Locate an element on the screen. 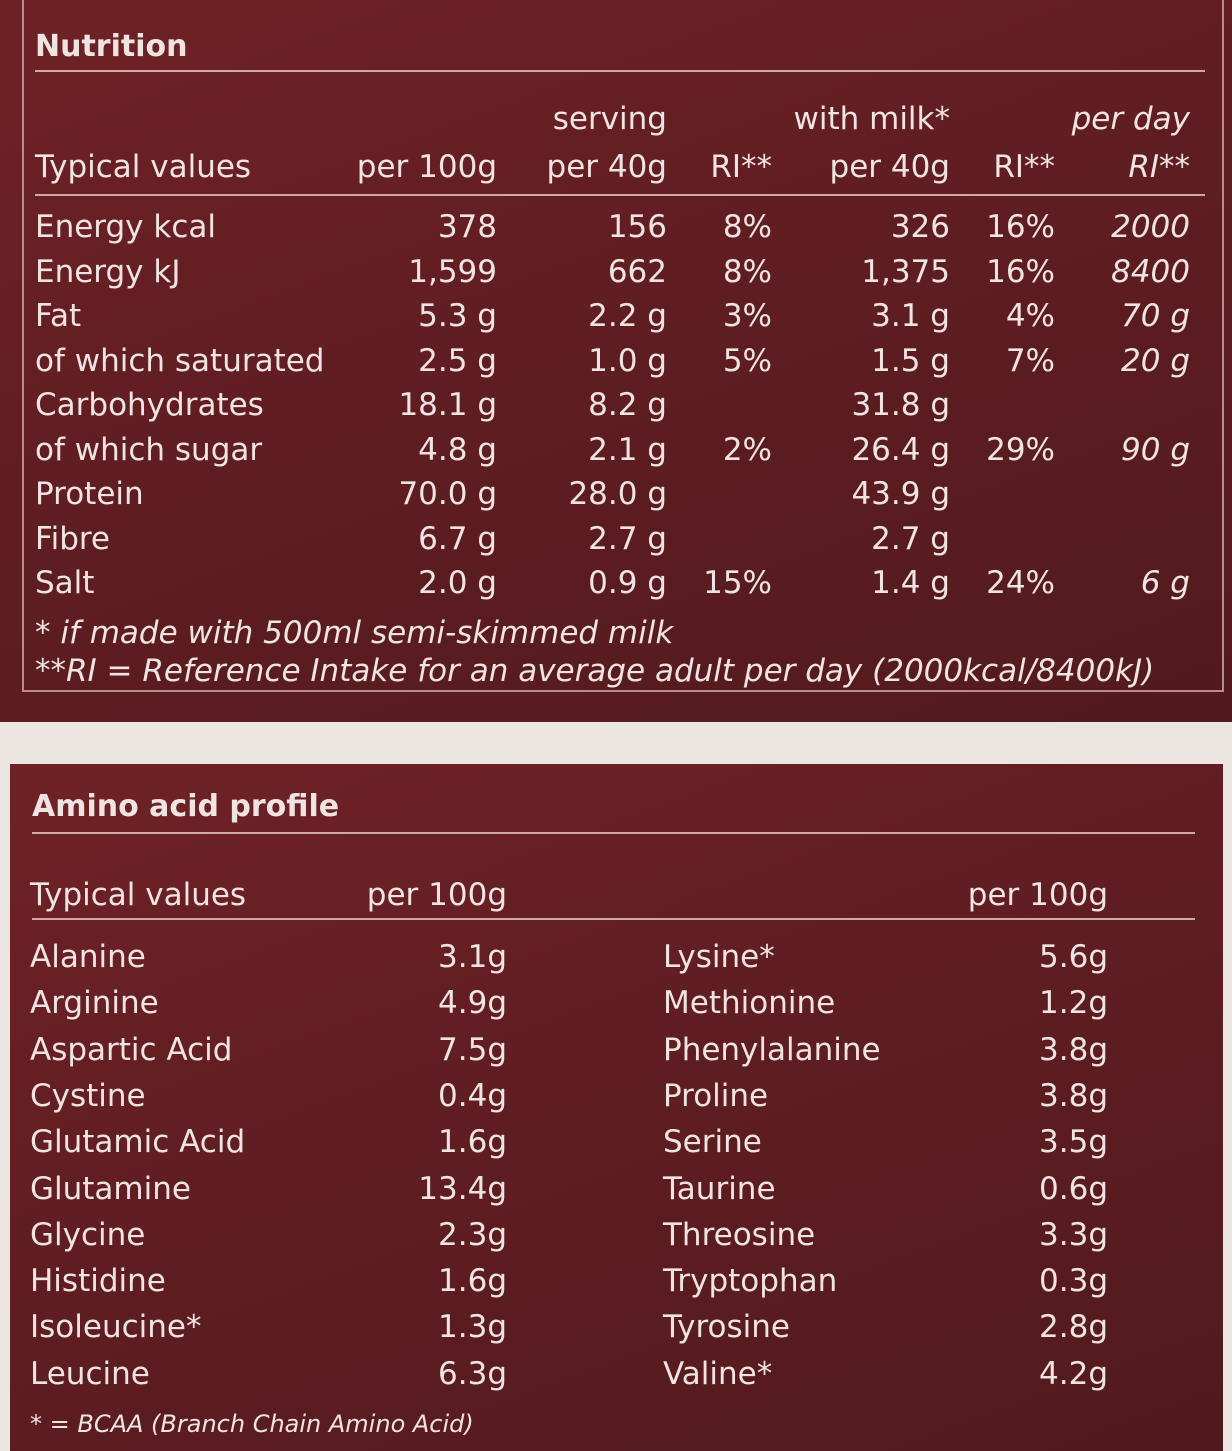 The height and width of the screenshot is (1451, 1232). amino-name: Methionine is located at coordinates (749, 1003).